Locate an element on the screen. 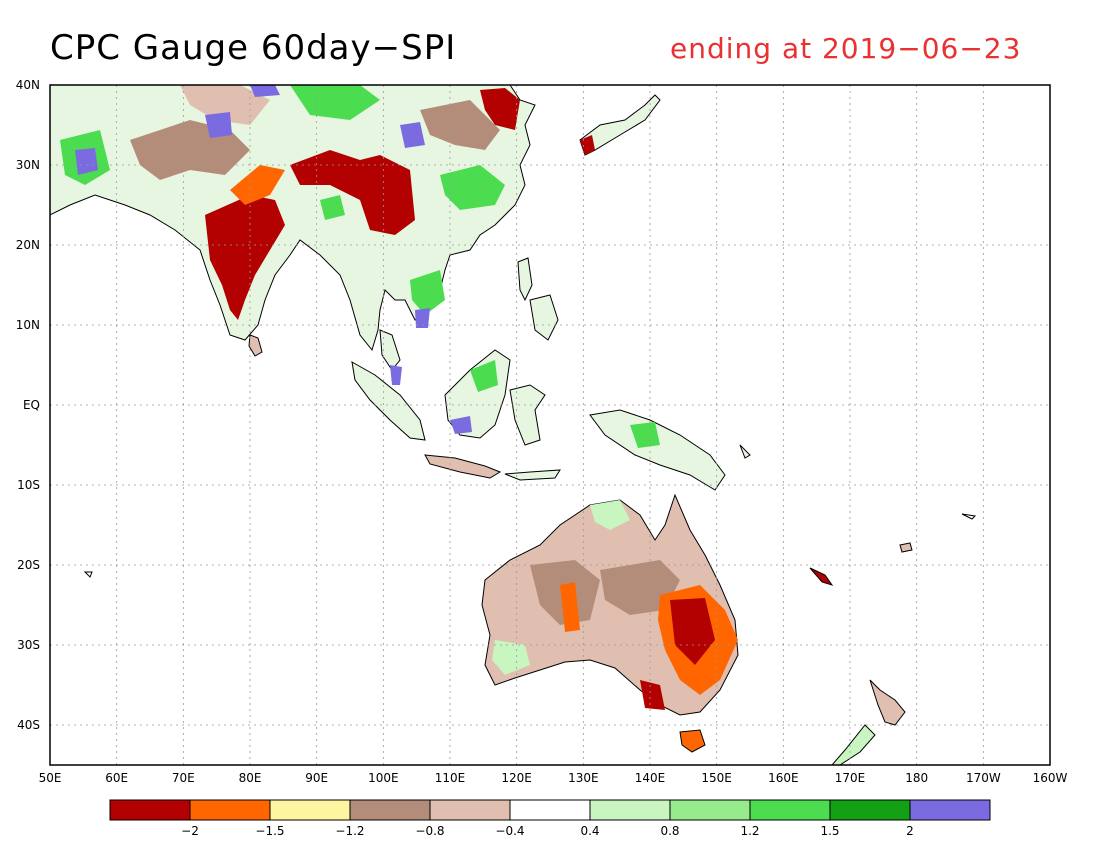  spi-colorbar is located at coordinates (550, 810).